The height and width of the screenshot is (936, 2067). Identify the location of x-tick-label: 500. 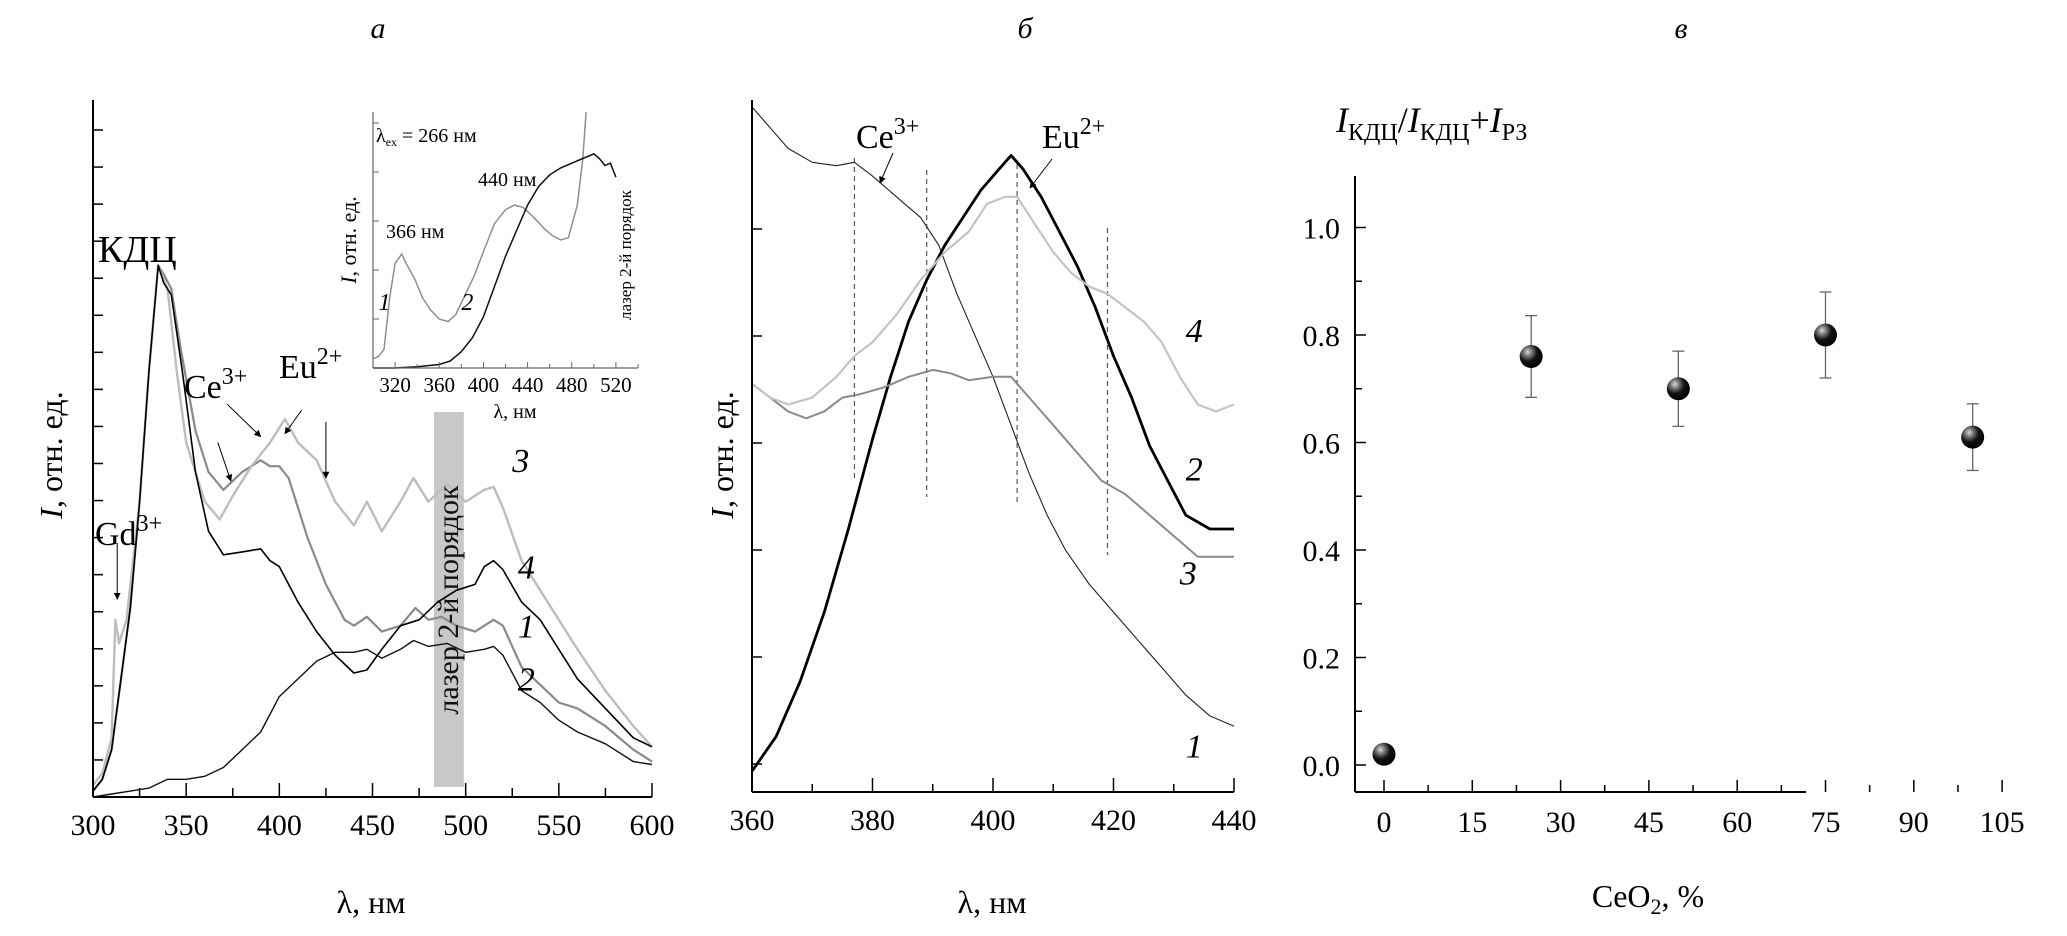
(465, 825).